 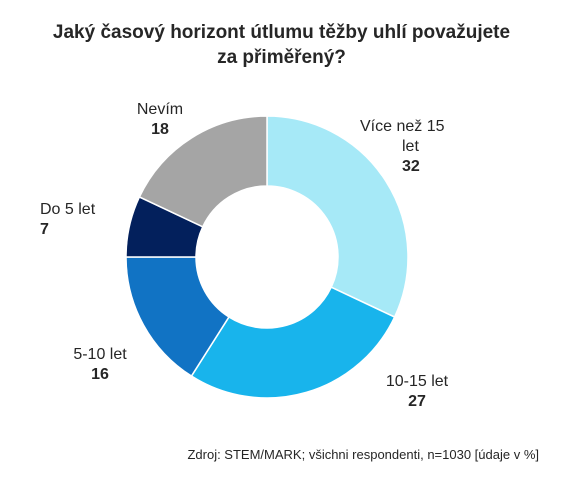 What do you see at coordinates (85, 220) in the screenshot?
I see `slice-label-do-5-let: Do 5 let 7` at bounding box center [85, 220].